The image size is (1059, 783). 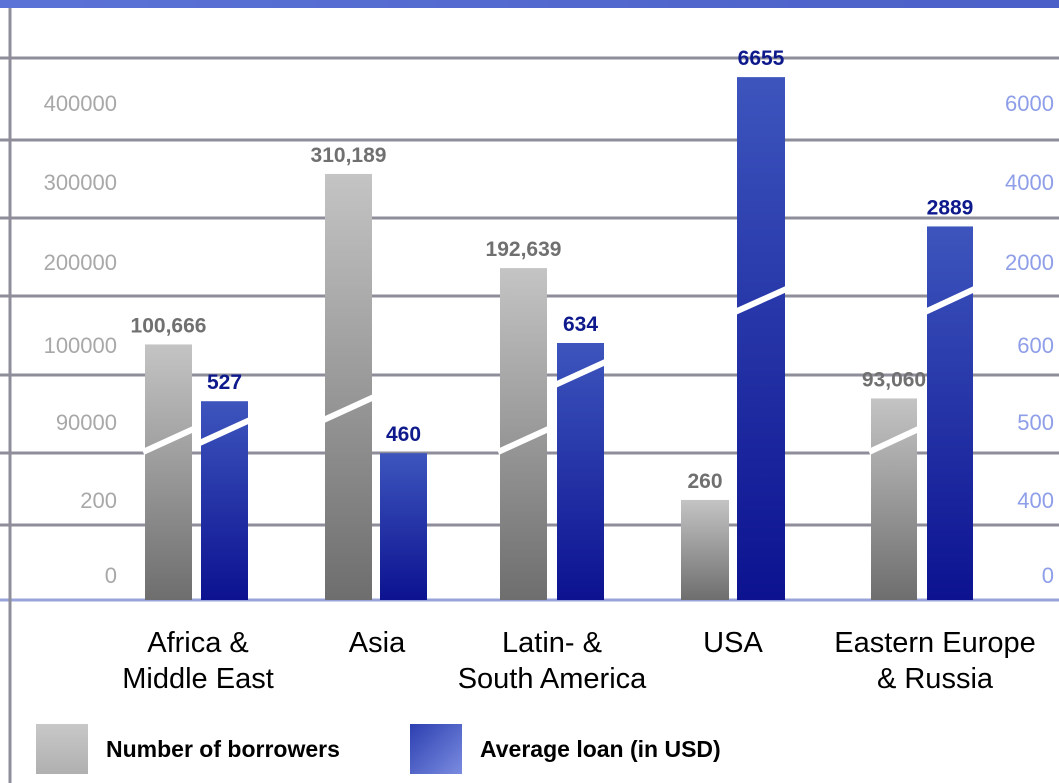 I want to click on right-axis-tick: 4000, so click(x=1029, y=182).